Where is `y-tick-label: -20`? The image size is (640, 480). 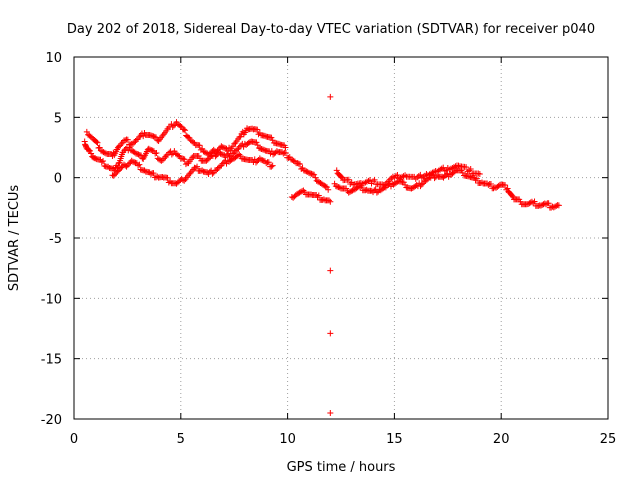 y-tick-label: -20 is located at coordinates (51, 420).